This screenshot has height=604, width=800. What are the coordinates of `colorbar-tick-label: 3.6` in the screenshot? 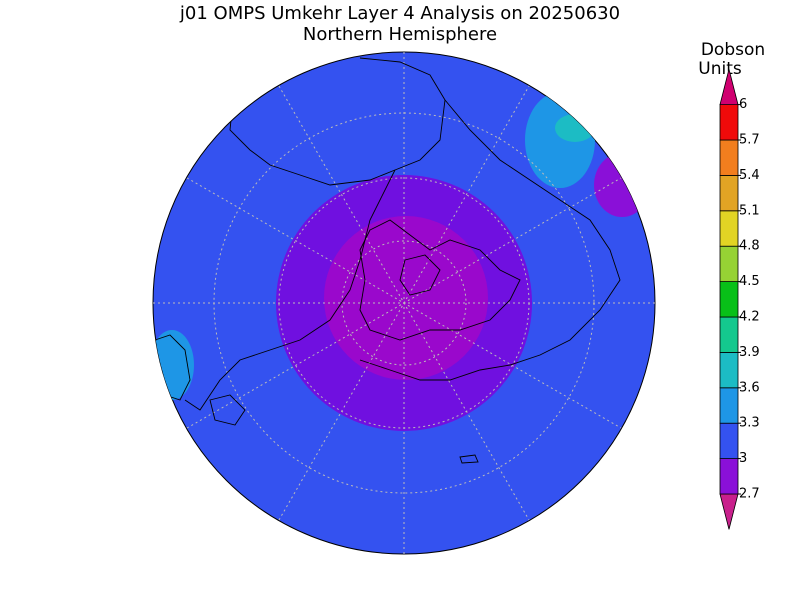 It's located at (749, 387).